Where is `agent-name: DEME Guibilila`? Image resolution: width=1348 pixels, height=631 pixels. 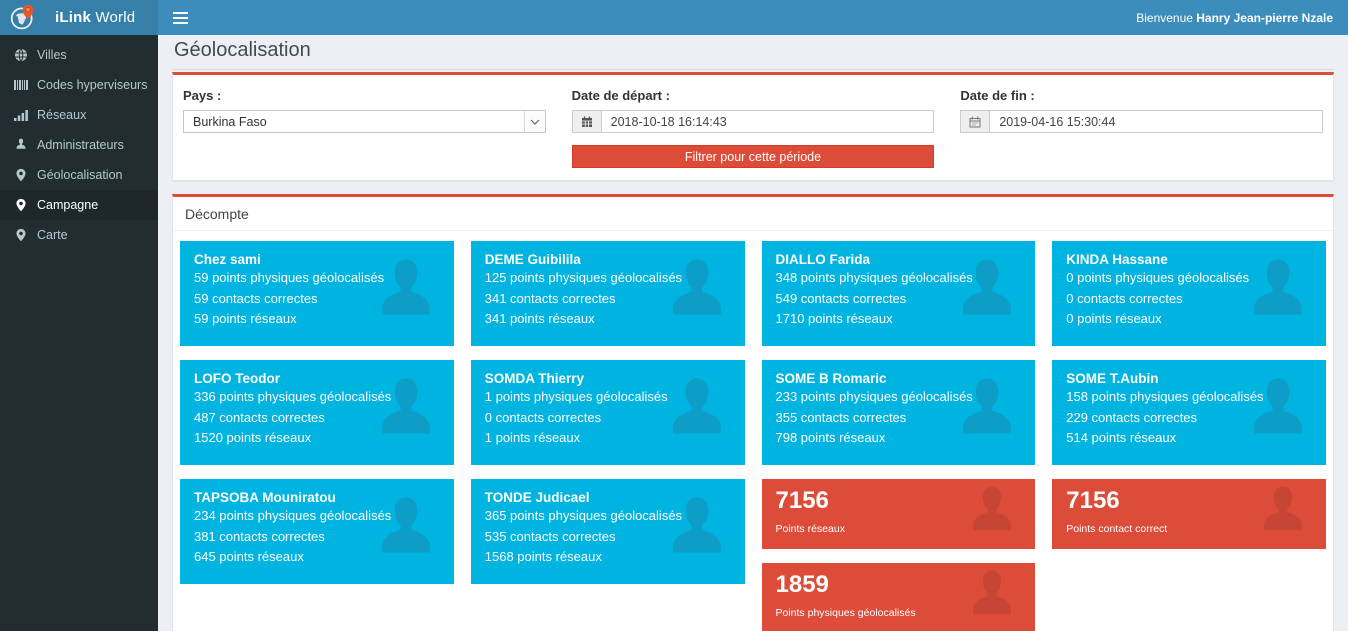 agent-name: DEME Guibilila is located at coordinates (532, 259).